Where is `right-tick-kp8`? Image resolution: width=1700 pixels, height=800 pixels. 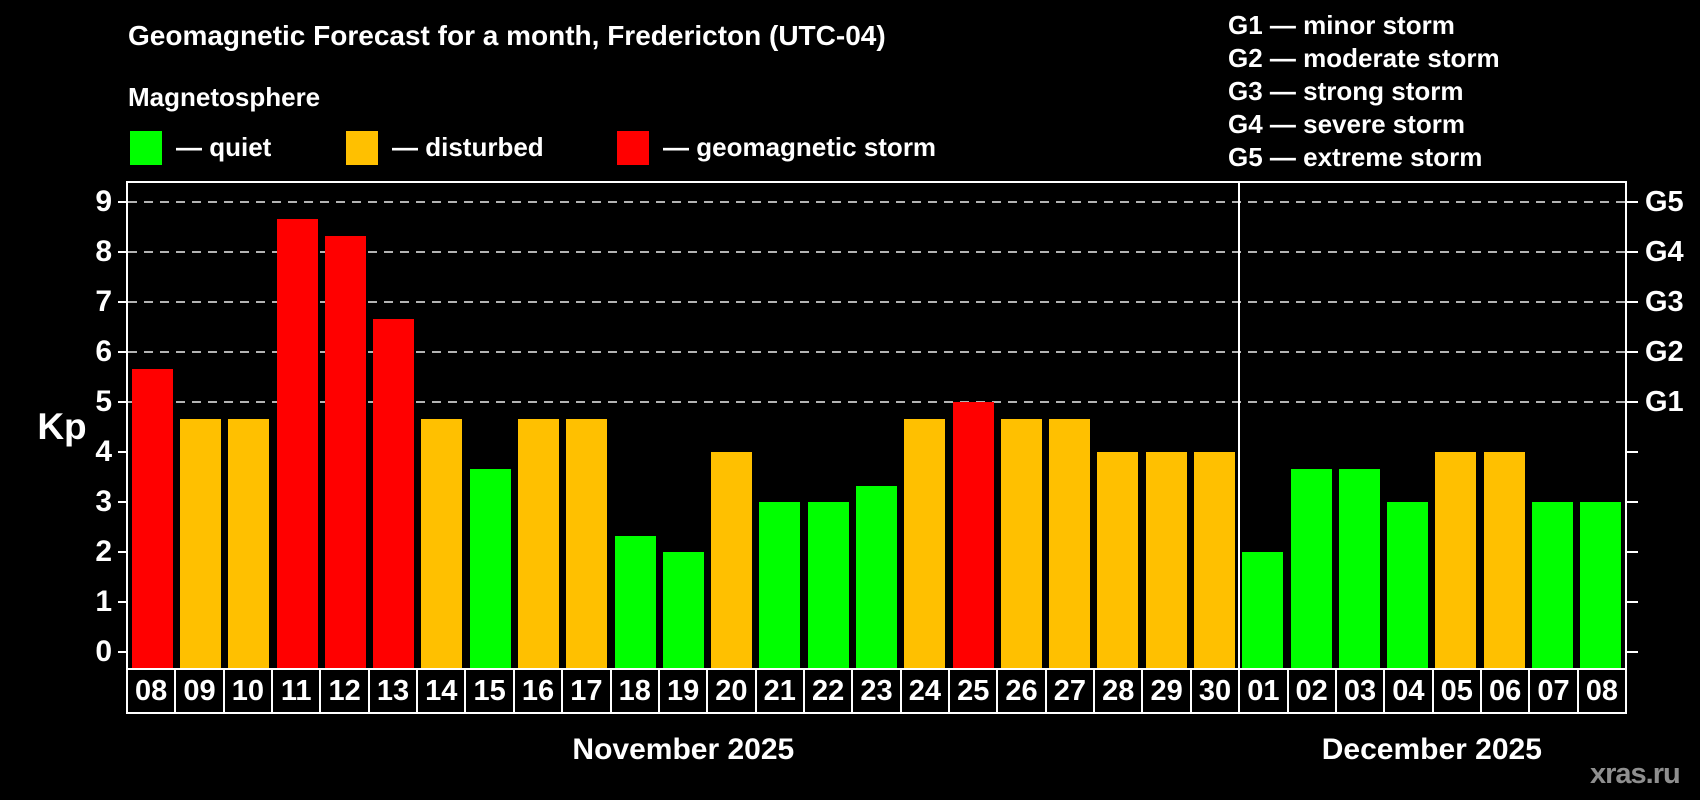
right-tick-kp8 is located at coordinates (1632, 252).